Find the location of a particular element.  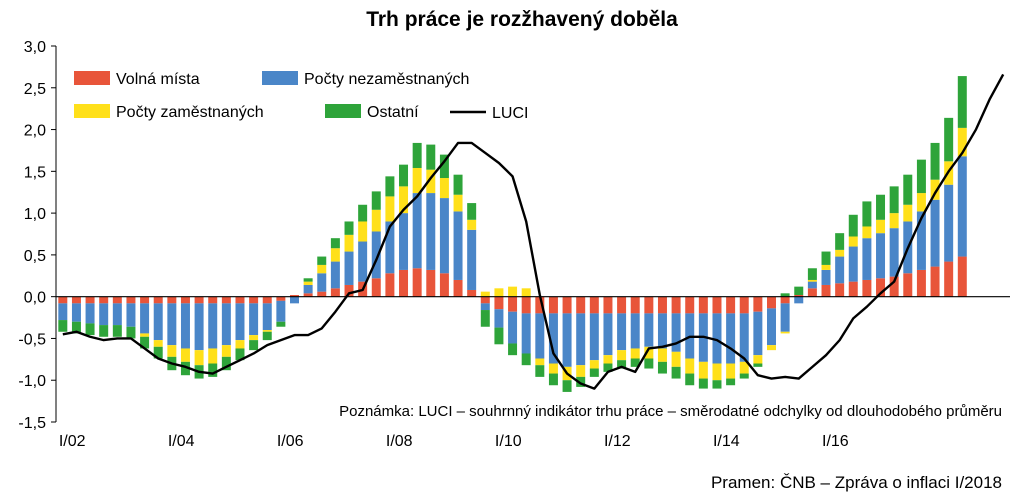

x-tick-label: I/12 is located at coordinates (617, 441).